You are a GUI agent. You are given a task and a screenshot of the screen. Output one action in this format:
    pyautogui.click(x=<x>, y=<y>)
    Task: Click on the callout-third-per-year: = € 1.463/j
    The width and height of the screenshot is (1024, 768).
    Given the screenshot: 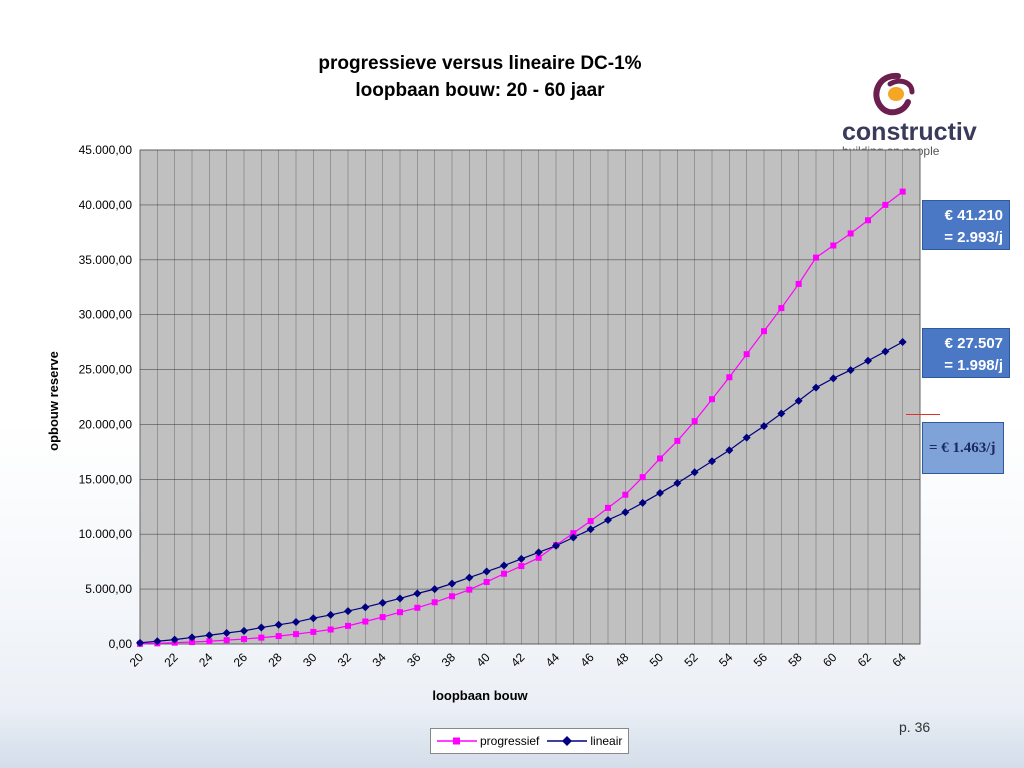 What is the action you would take?
    pyautogui.click(x=962, y=448)
    